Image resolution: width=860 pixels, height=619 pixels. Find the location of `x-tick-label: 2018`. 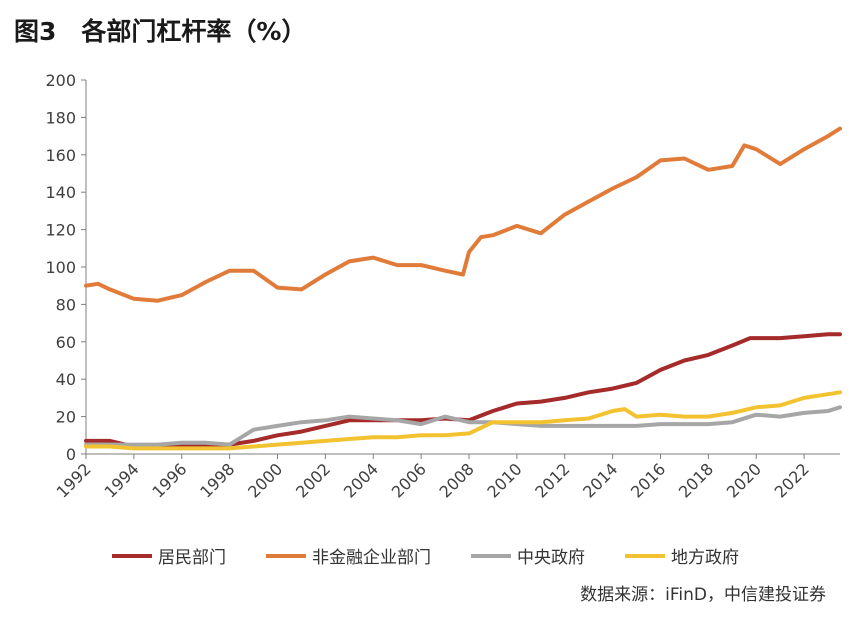

x-tick-label: 2018 is located at coordinates (696, 480).